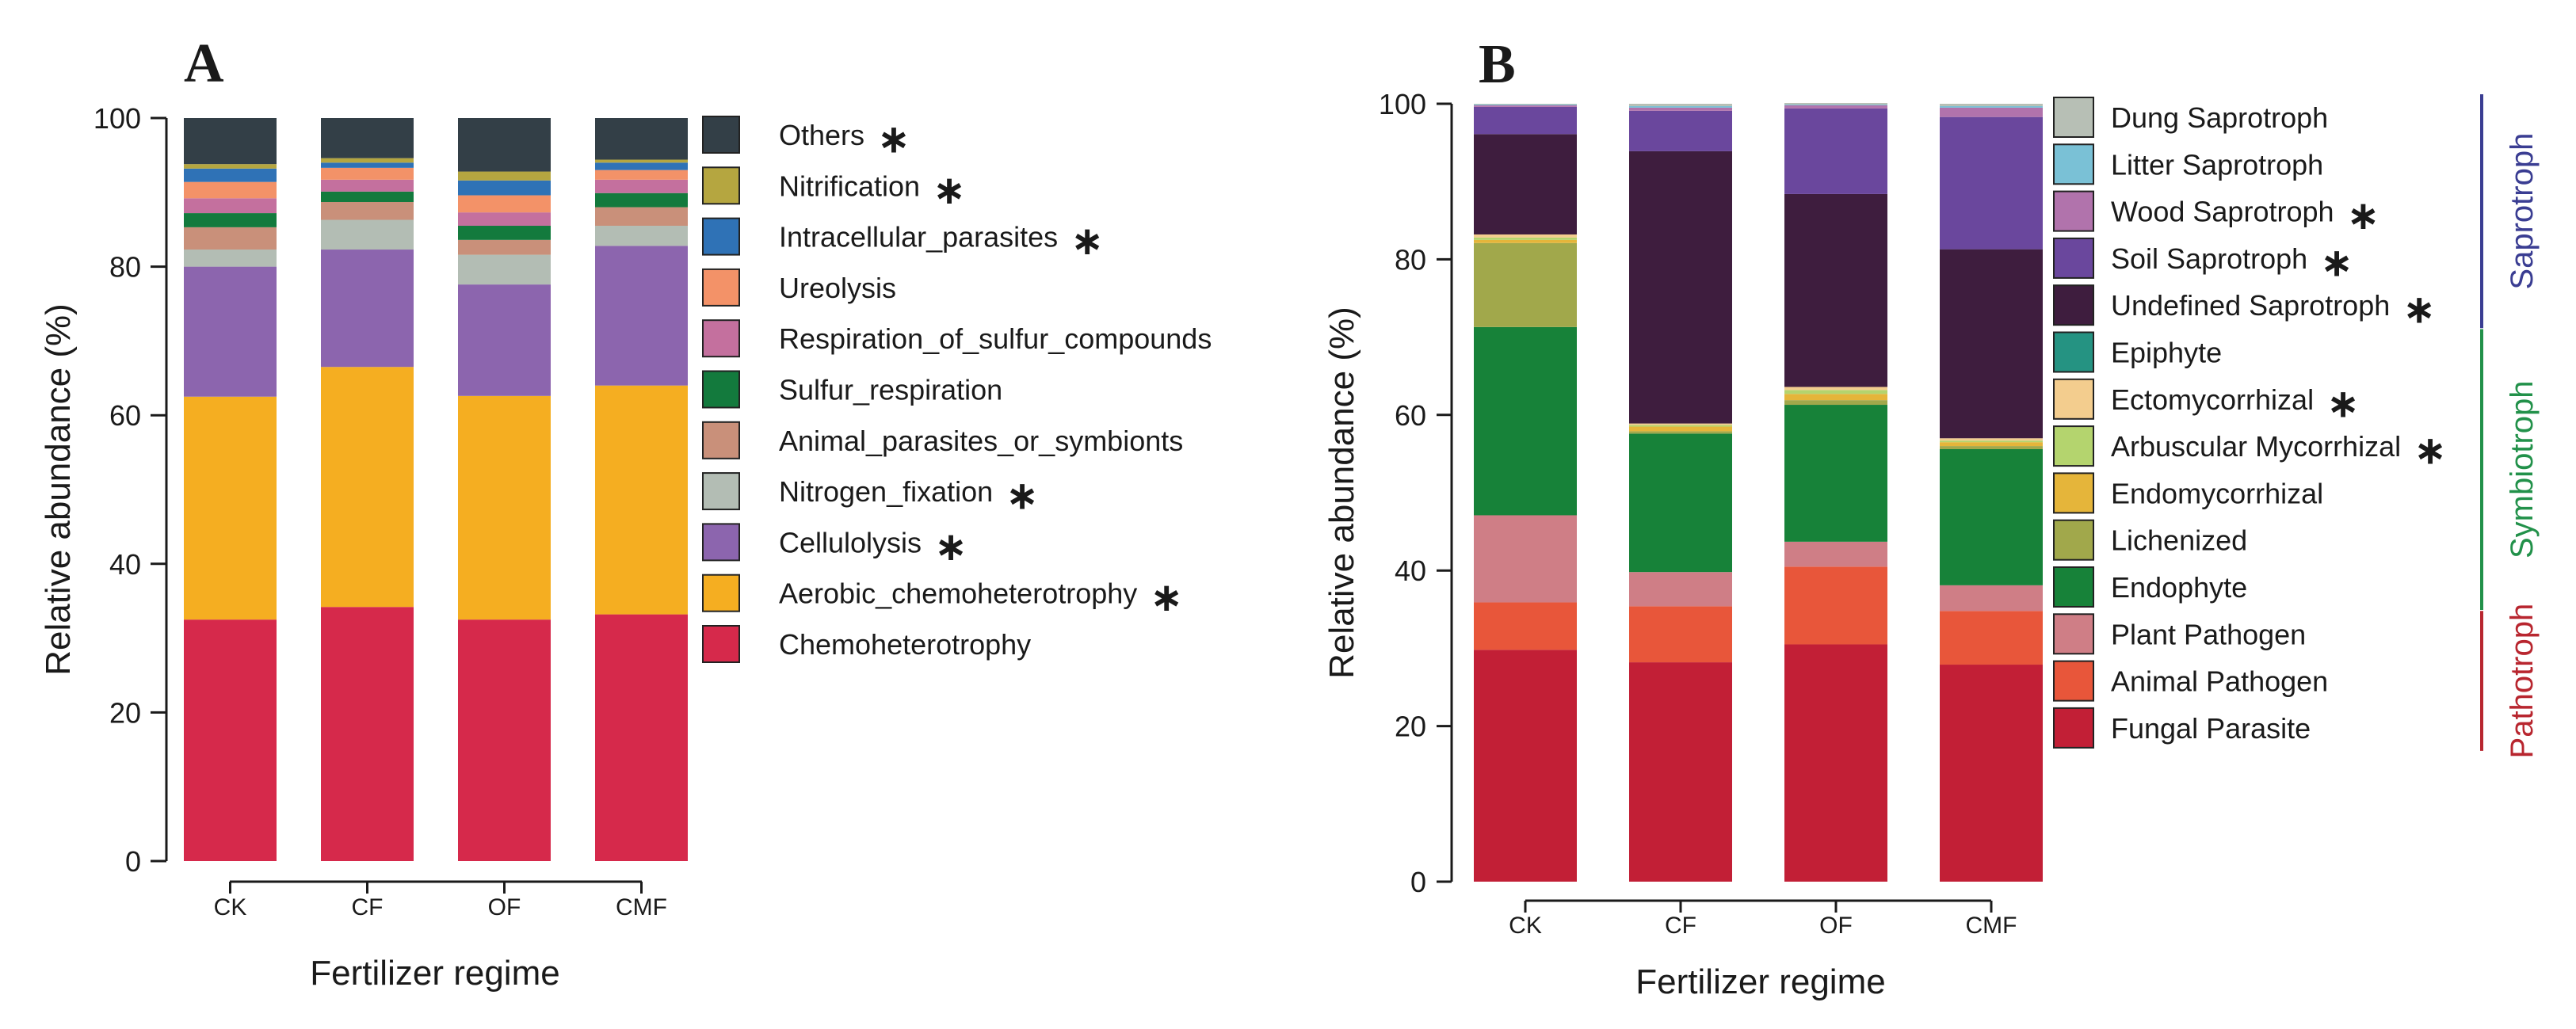 The width and height of the screenshot is (2576, 1029). Describe the element at coordinates (2250, 305) in the screenshot. I see `legend-label-undefined-saprotroph: Undefined Saprotroph` at that location.